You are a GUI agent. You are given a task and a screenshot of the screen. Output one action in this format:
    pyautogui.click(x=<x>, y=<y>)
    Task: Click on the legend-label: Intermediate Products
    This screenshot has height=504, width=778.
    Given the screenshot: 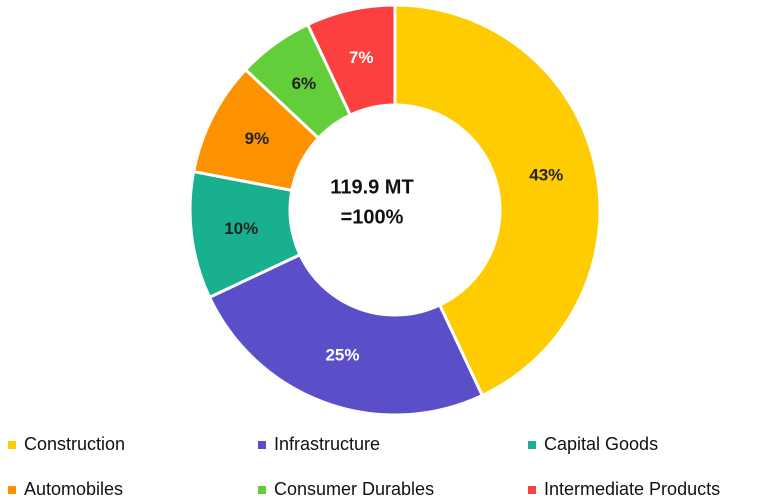 What is the action you would take?
    pyautogui.click(x=632, y=489)
    